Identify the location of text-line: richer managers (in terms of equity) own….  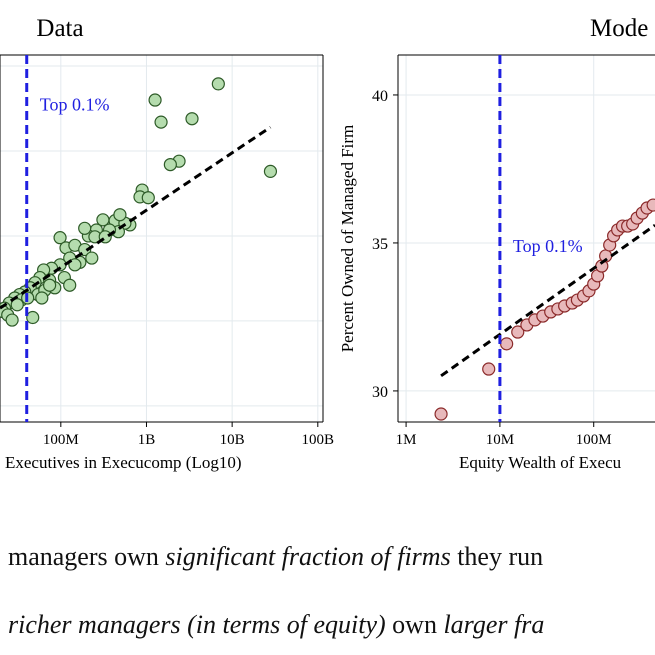
(276, 625).